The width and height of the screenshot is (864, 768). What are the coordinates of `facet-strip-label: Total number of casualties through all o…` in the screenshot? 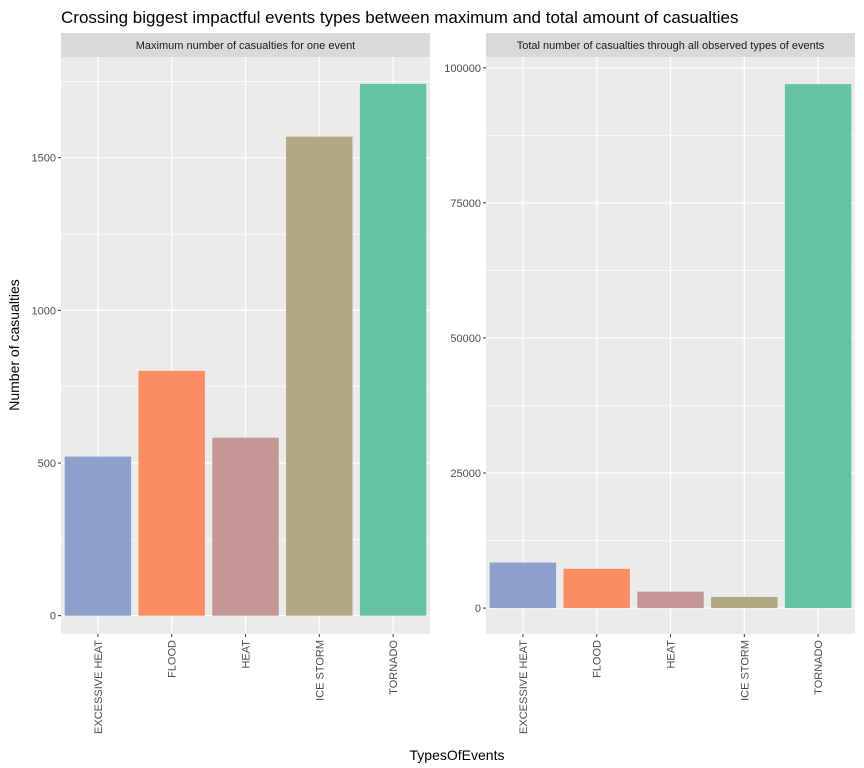 It's located at (671, 46).